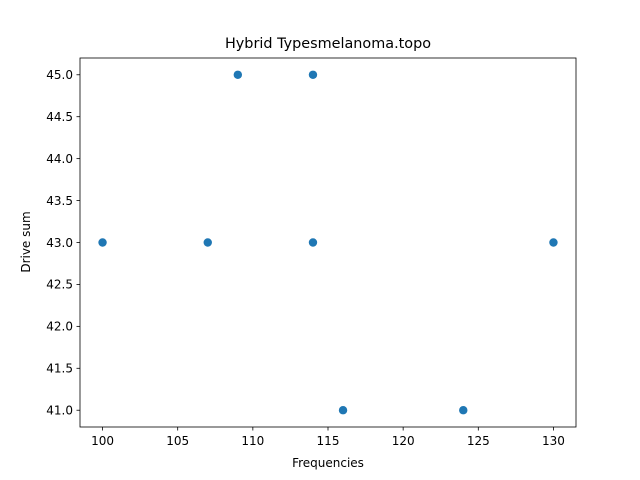 The height and width of the screenshot is (480, 640). What do you see at coordinates (59, 243) in the screenshot?
I see `y-tick-label: 43.0` at bounding box center [59, 243].